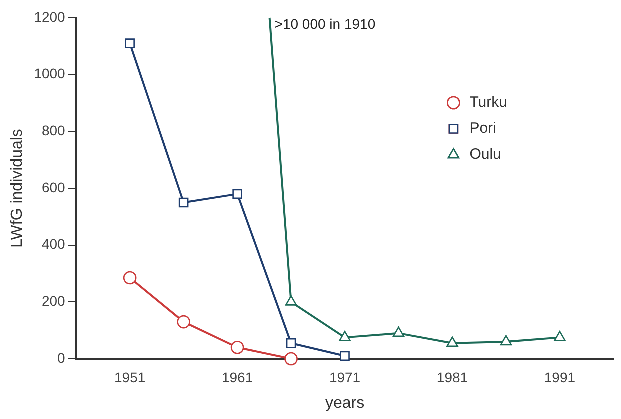  What do you see at coordinates (17, 188) in the screenshot?
I see `y-axis-title: LWfG individuals` at bounding box center [17, 188].